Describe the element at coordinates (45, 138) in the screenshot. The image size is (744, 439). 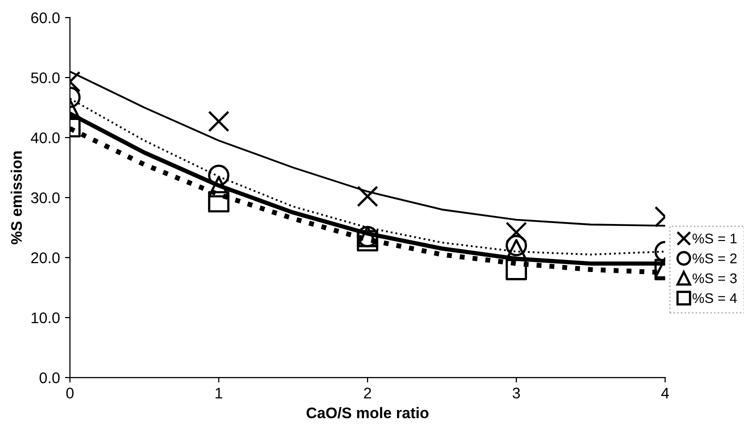
I see `y-tick-label: 40.0` at that location.